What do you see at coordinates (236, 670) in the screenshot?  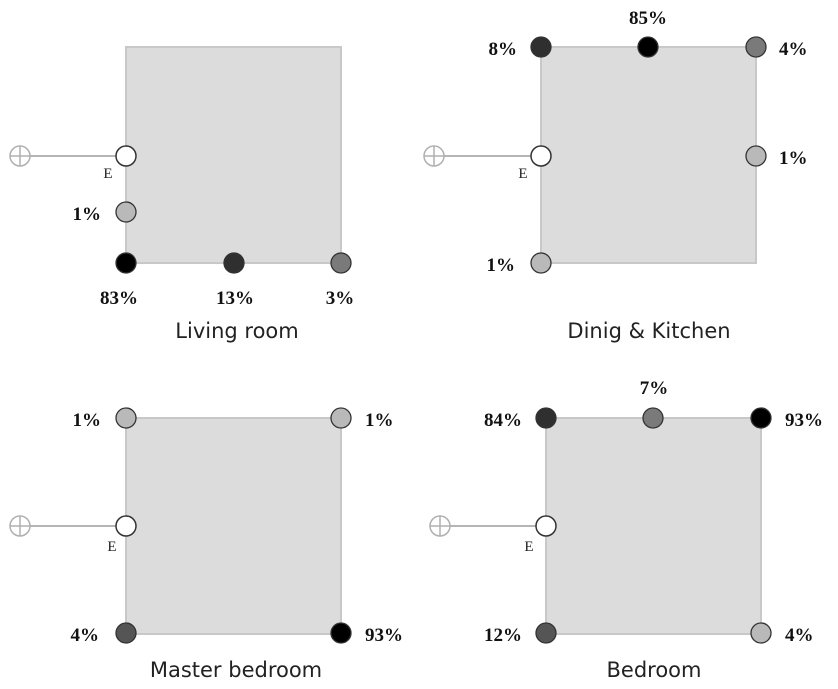 I see `room-title: Master bedroom` at bounding box center [236, 670].